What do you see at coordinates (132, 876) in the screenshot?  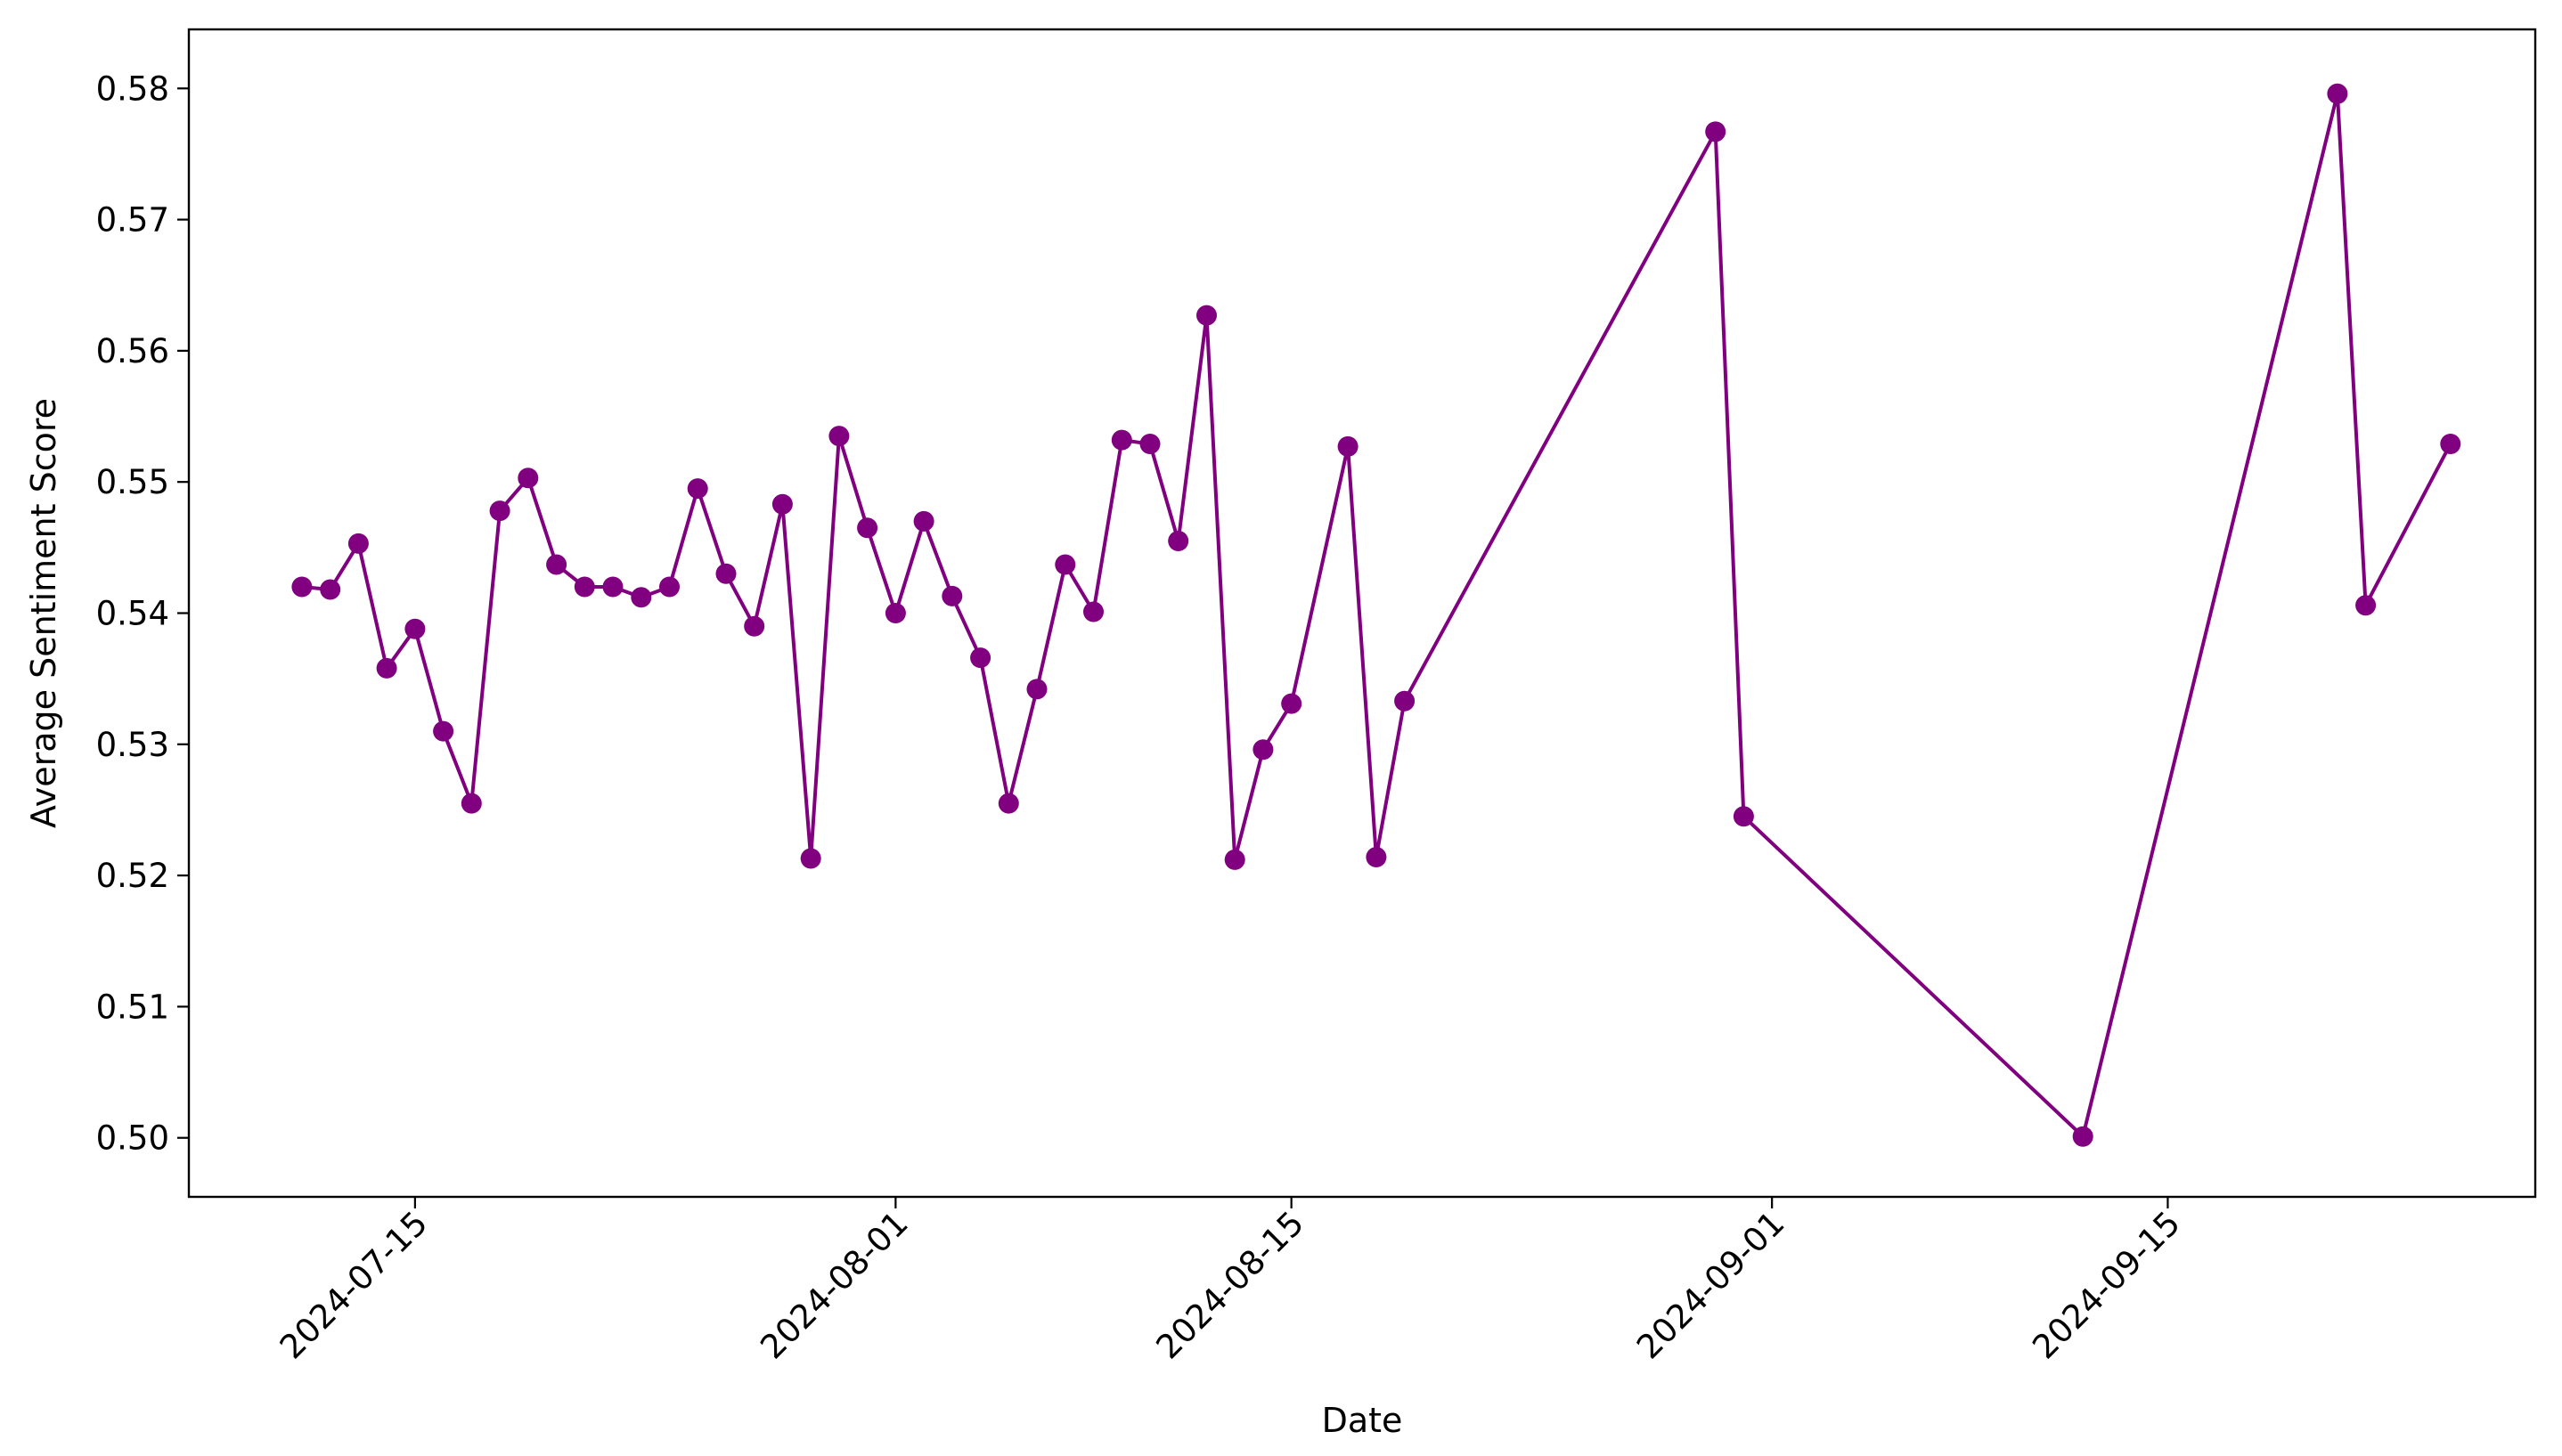 I see `y-tick-label: 0.52` at bounding box center [132, 876].